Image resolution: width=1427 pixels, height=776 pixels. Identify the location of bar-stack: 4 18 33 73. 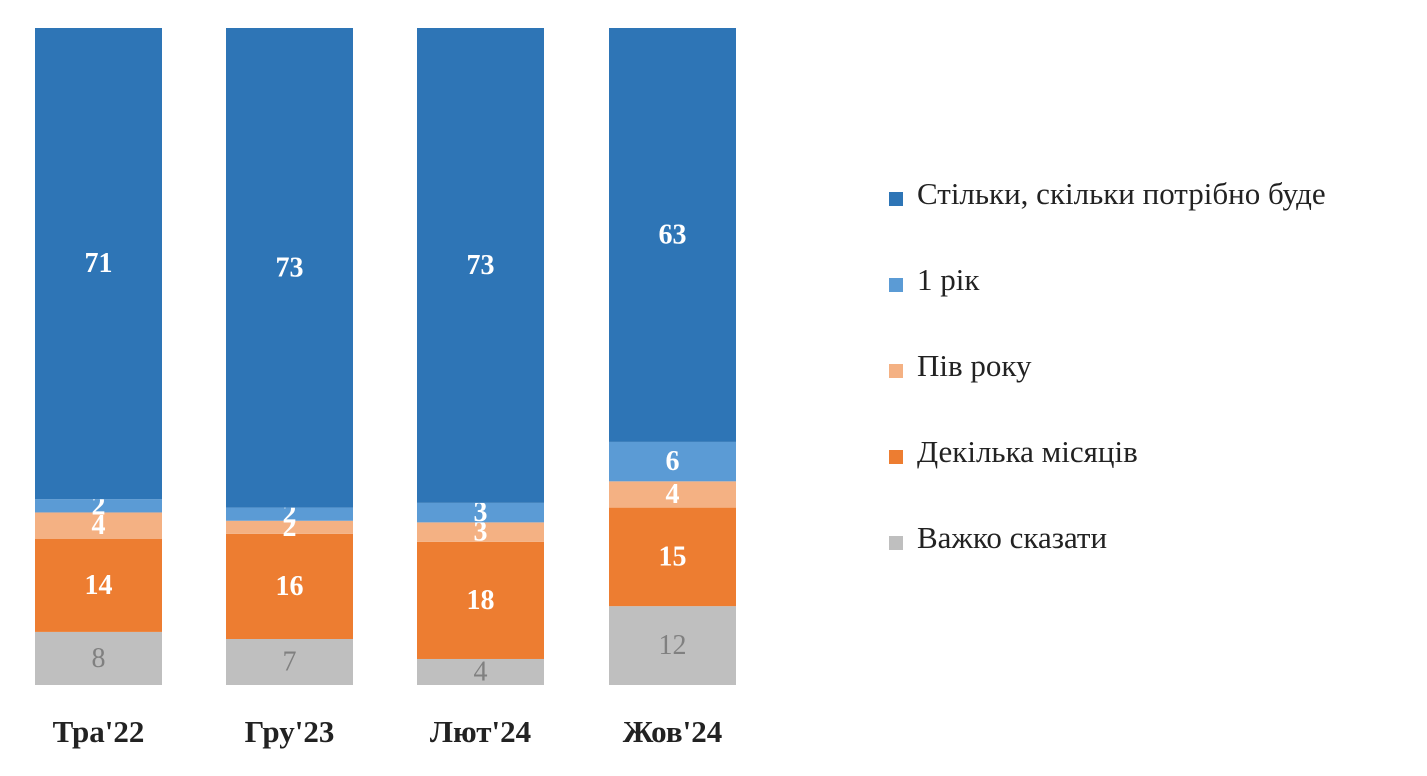
(480, 357).